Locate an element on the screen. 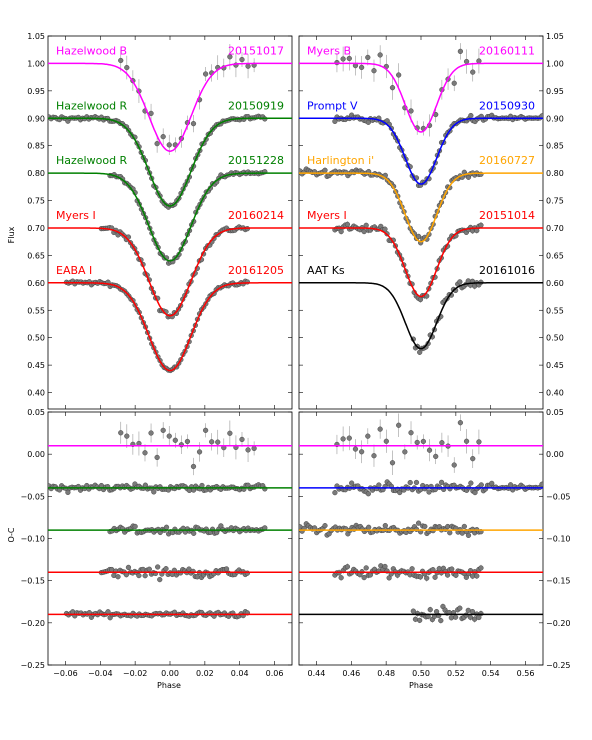 The height and width of the screenshot is (740, 592). right-flux-ytick-label: 0.75 is located at coordinates (555, 201).